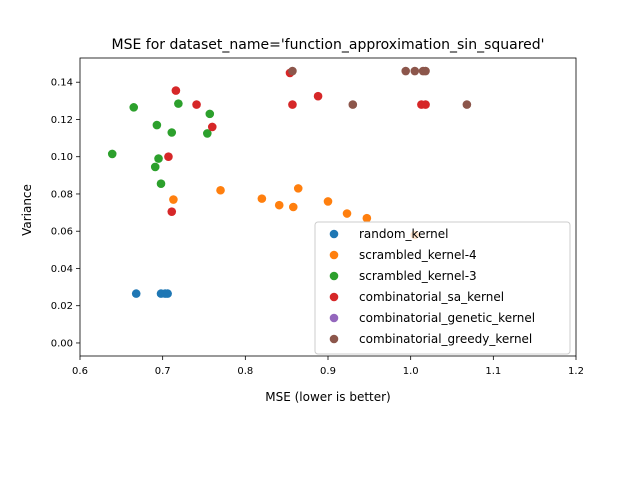  Describe the element at coordinates (328, 371) in the screenshot. I see `x-tick-label: 0.9` at that location.